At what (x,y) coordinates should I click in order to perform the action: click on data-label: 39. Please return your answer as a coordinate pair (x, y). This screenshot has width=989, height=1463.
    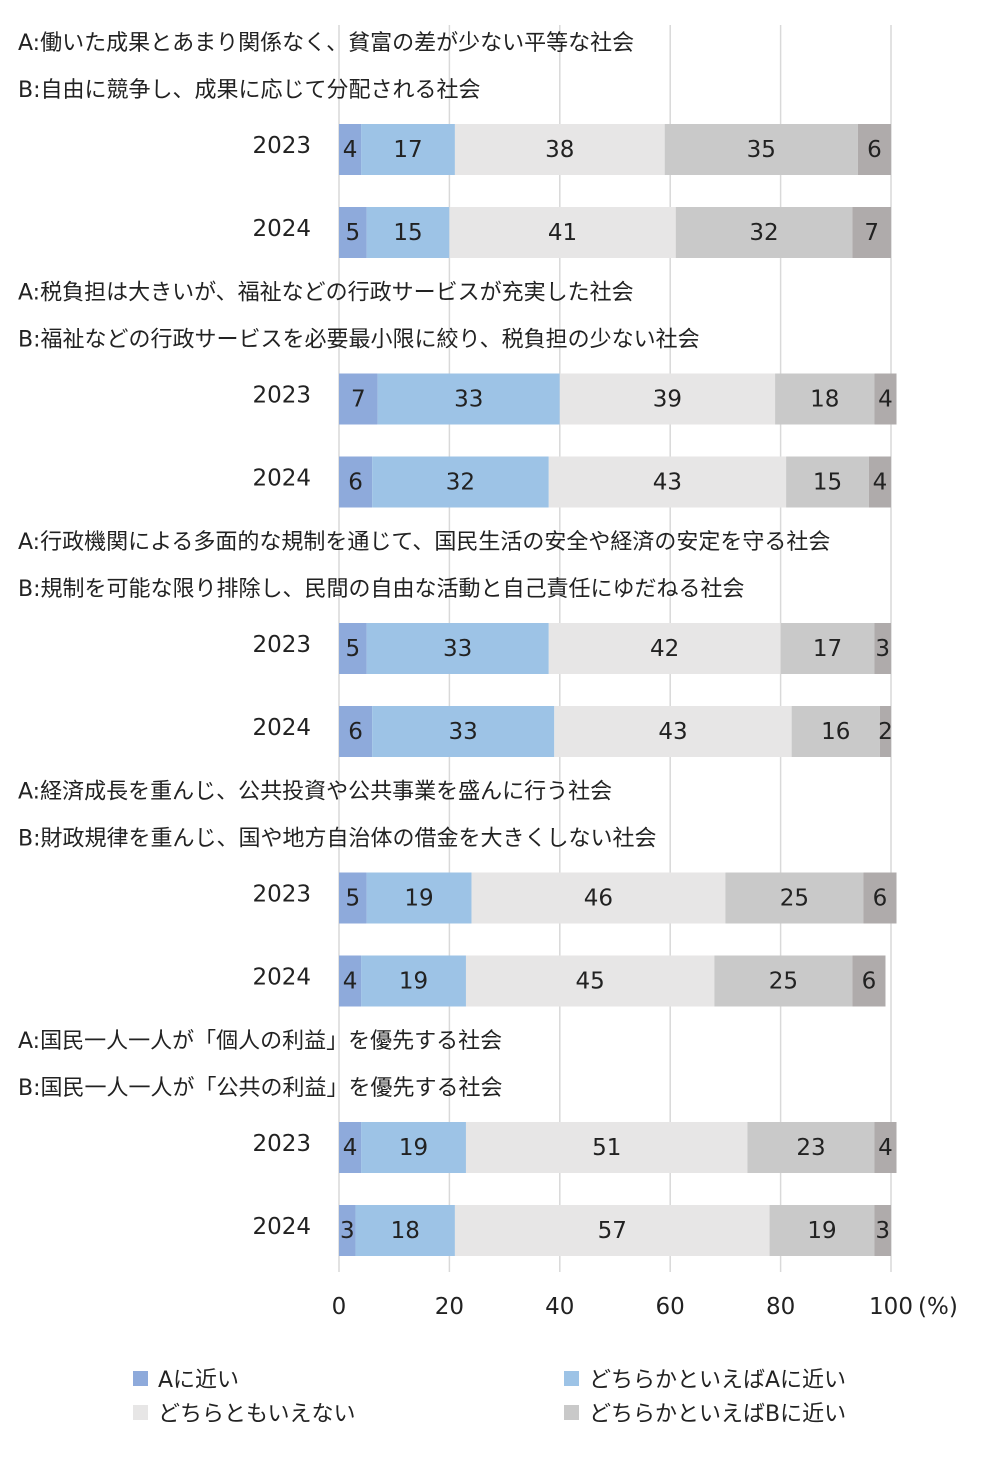
    Looking at the image, I should click on (667, 400).